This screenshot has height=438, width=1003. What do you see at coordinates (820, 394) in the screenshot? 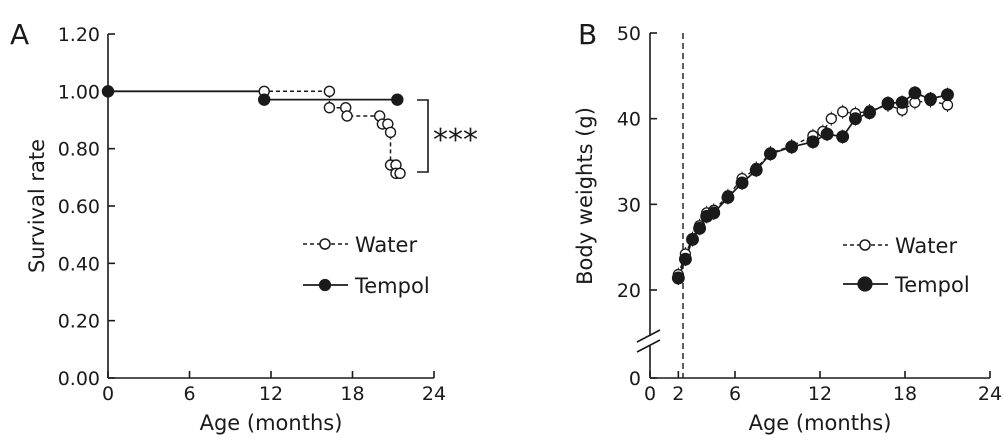
I see `panel-b-x-tick-label: 12` at bounding box center [820, 394].